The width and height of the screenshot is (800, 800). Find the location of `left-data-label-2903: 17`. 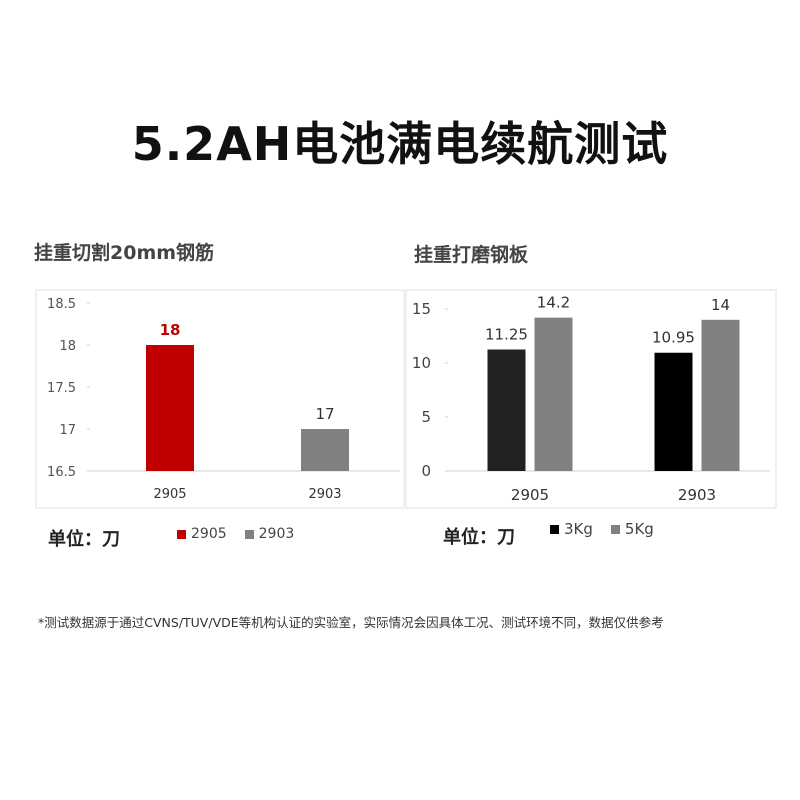

left-data-label-2903: 17 is located at coordinates (324, 414).